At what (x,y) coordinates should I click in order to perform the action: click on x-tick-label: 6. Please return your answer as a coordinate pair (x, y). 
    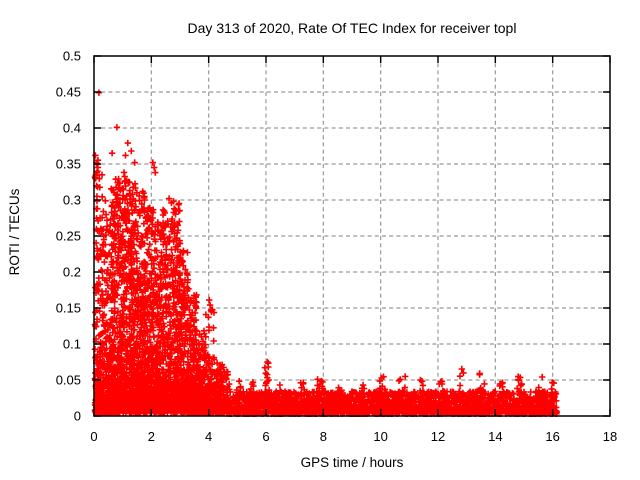
    Looking at the image, I should click on (265, 436).